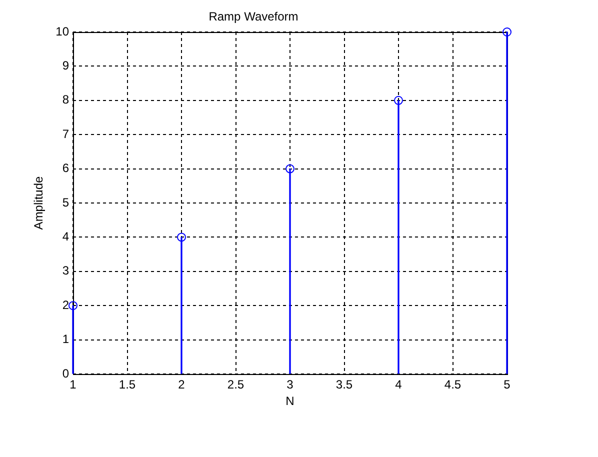 This screenshot has width=598, height=457. Describe the element at coordinates (66, 99) in the screenshot. I see `y-tick-label: 8` at that location.